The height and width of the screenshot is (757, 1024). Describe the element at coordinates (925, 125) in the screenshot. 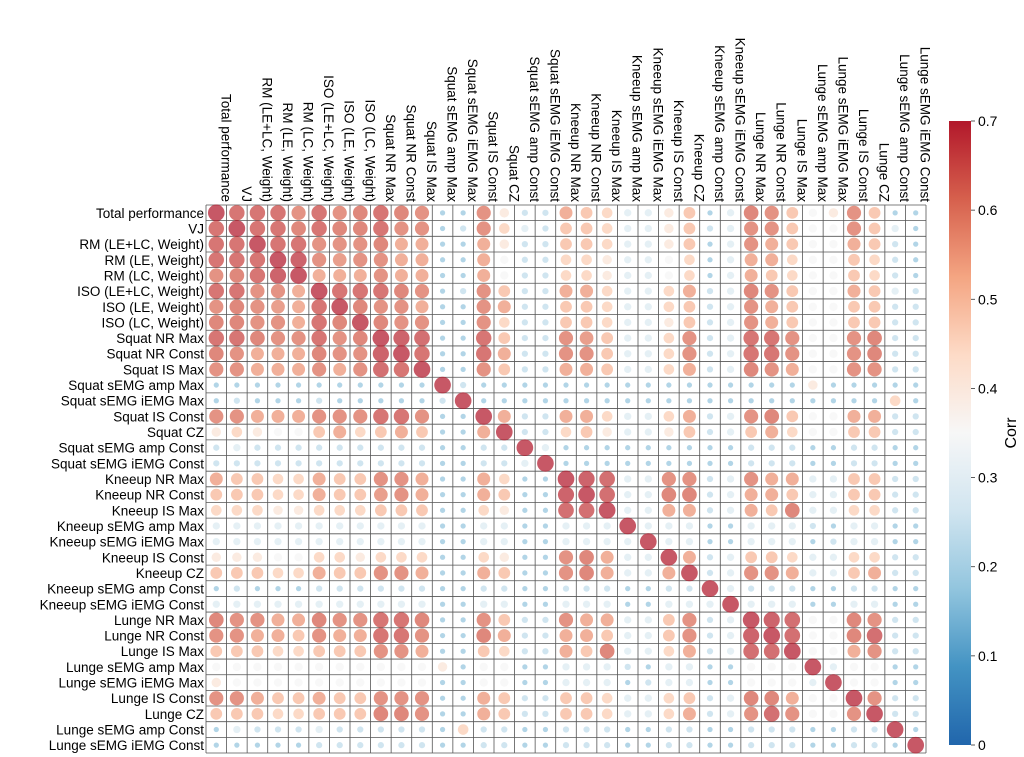

I see `column-label: Lunge sEMG iEMG Const` at that location.